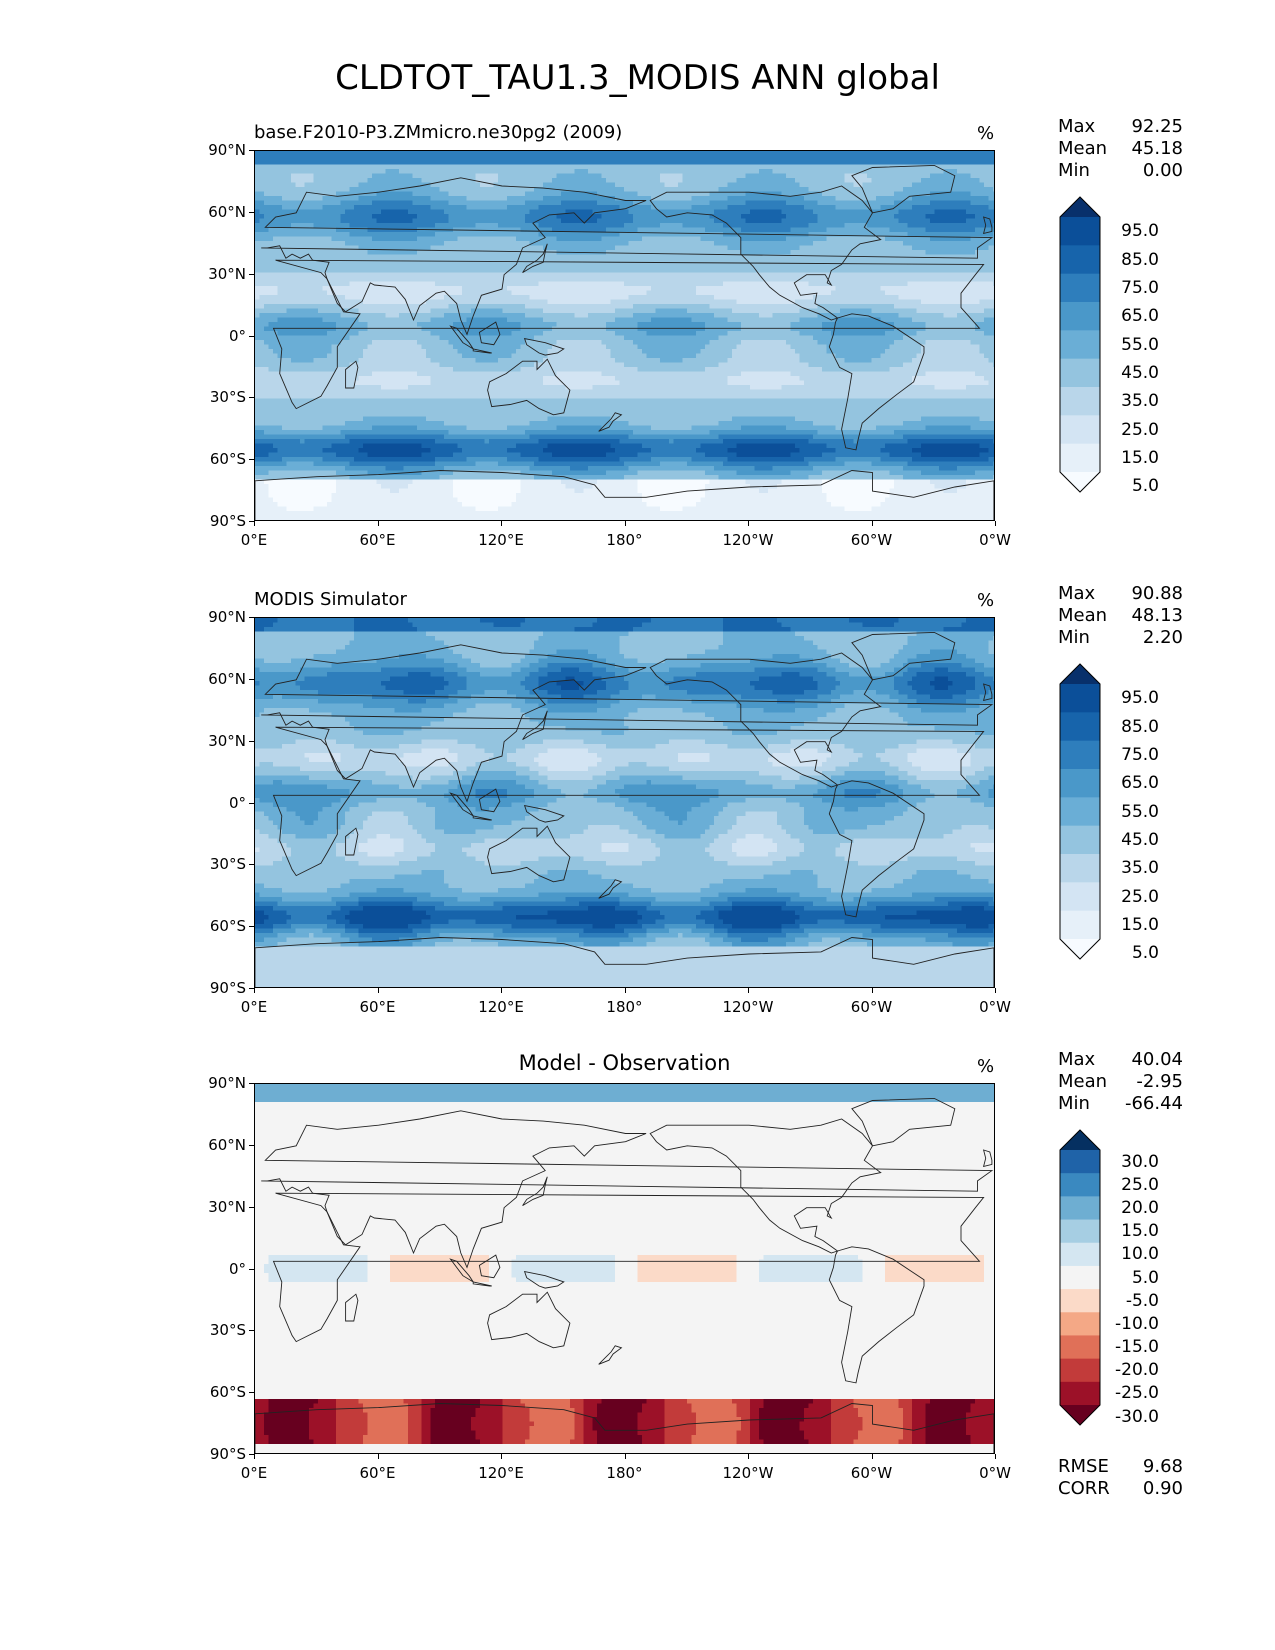 This screenshot has width=1275, height=1650. I want to click on stats-table: Max 90.88 Mean 48.13 Min 2.20, so click(1120, 616).